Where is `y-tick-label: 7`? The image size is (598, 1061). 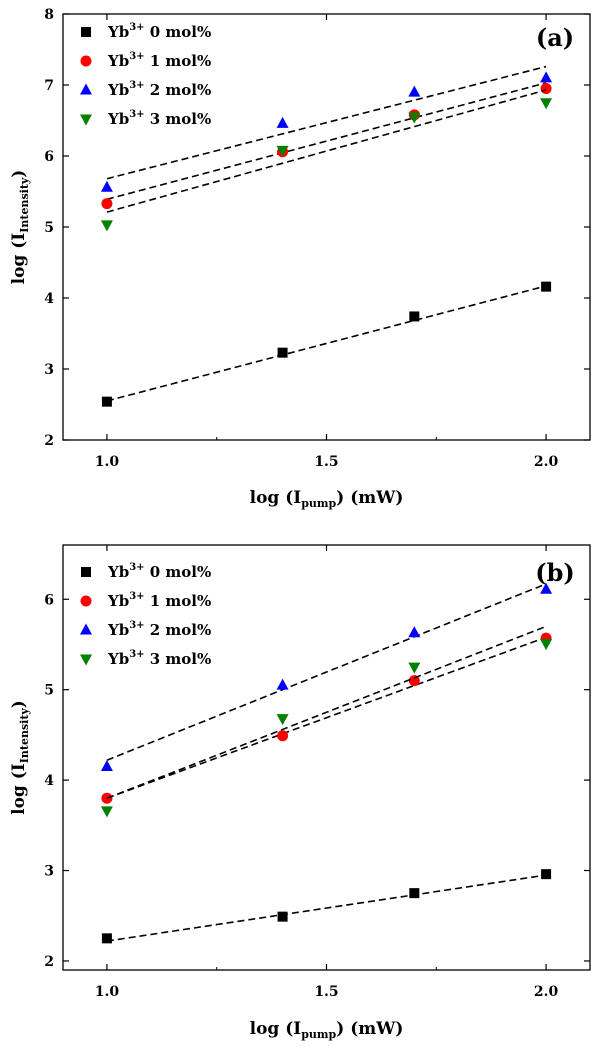 y-tick-label: 7 is located at coordinates (49, 86).